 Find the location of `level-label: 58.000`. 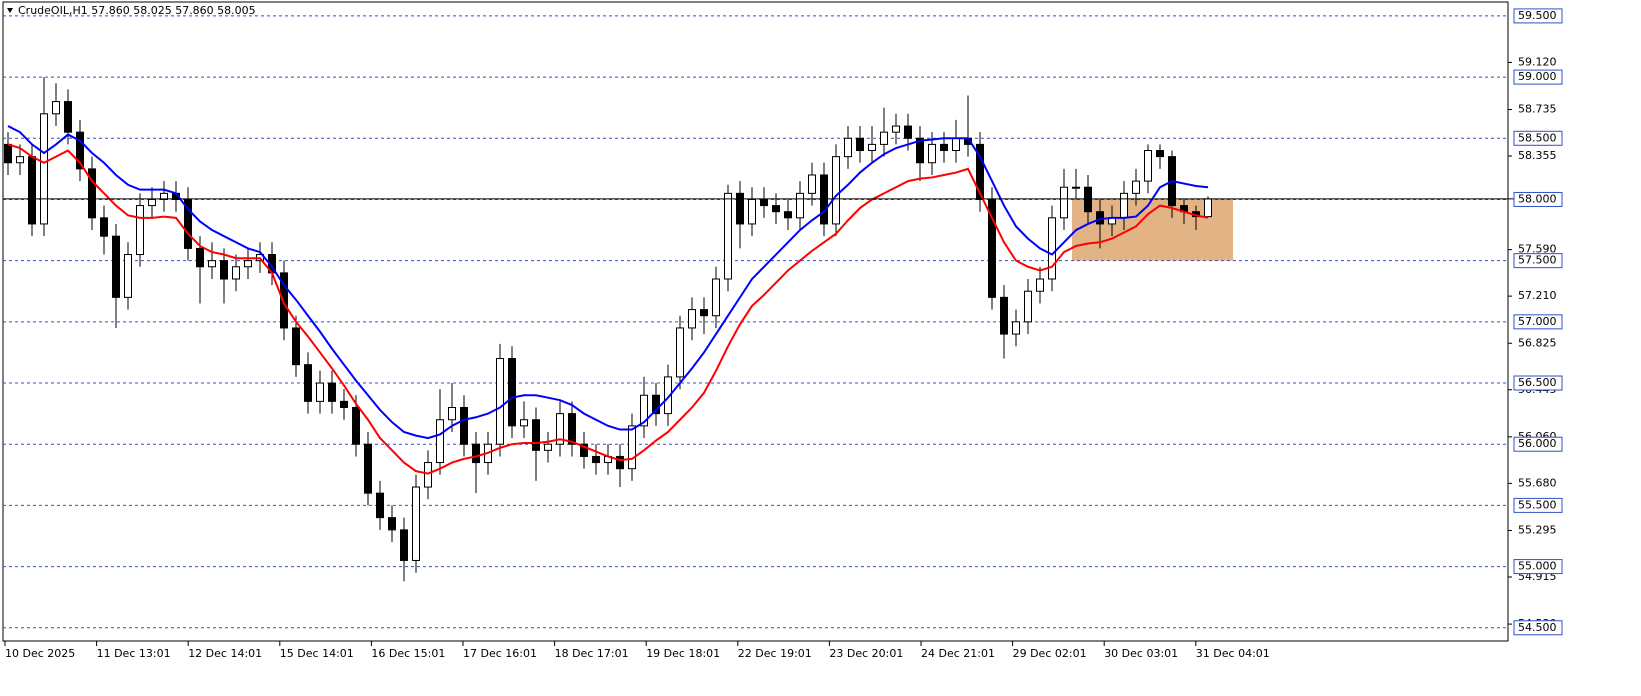

level-label: 58.000 is located at coordinates (1537, 198).